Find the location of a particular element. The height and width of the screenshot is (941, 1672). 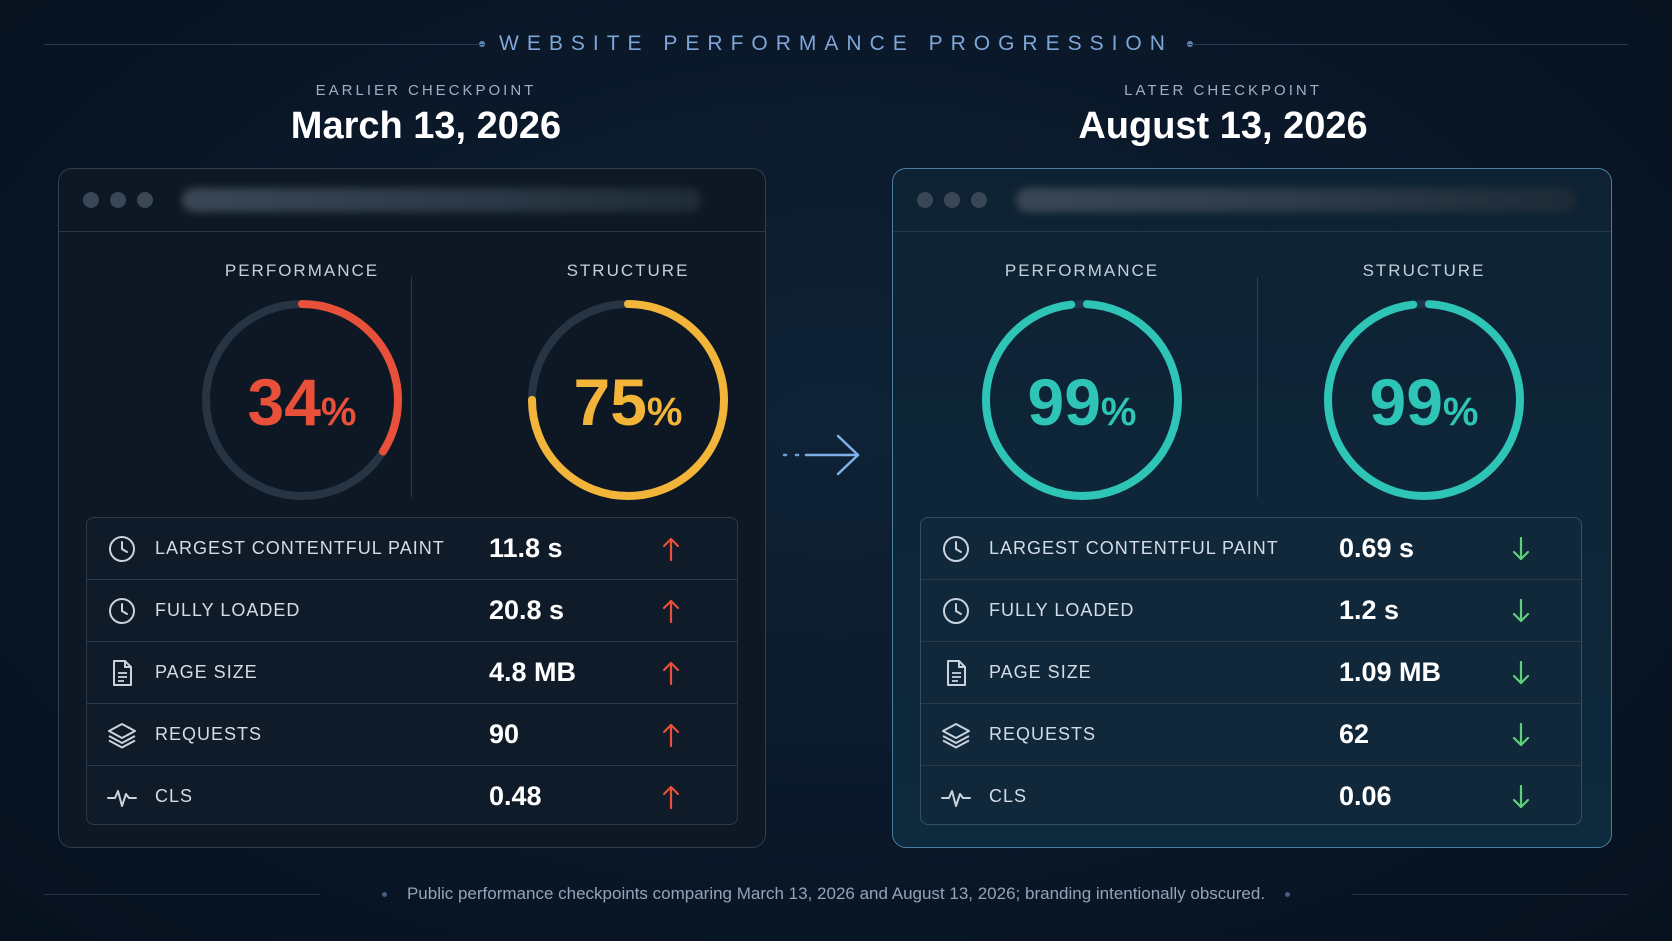

structure-gauge: STRUCTURE 99% is located at coordinates (1424, 383).